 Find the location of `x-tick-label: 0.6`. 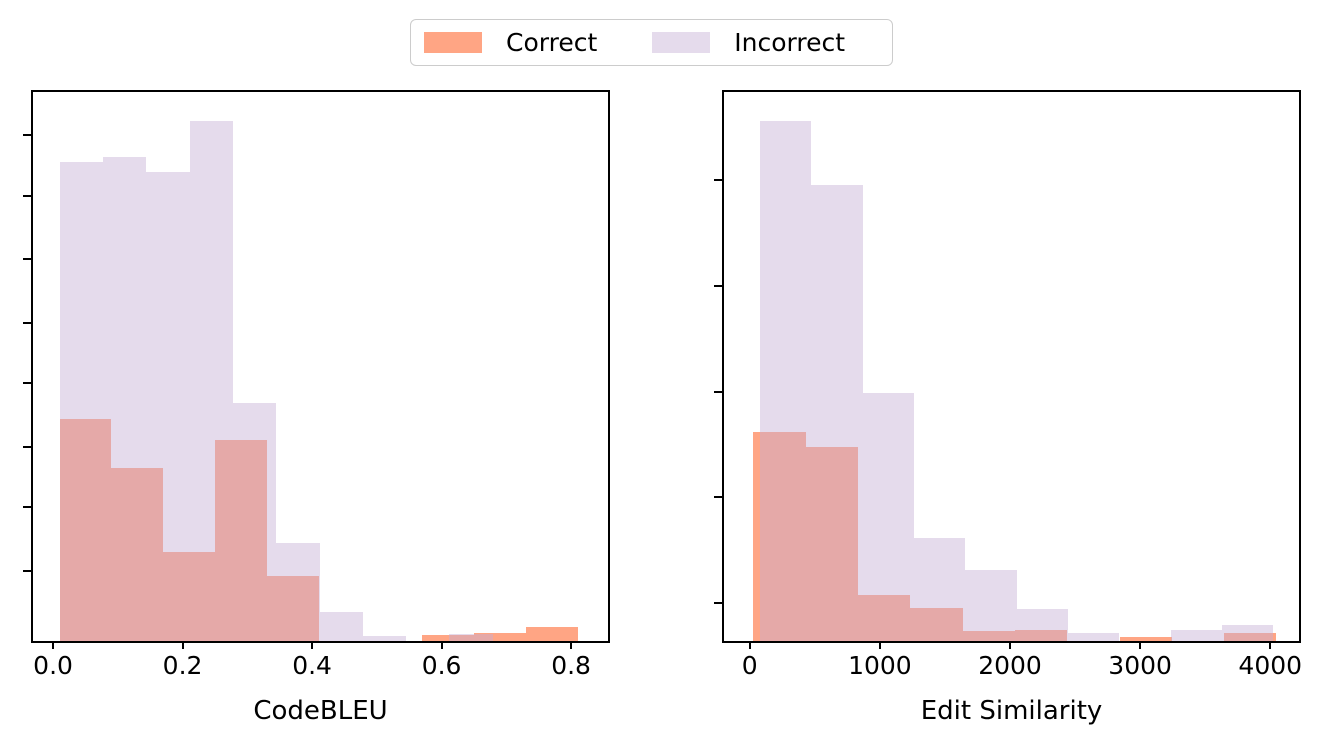

x-tick-label: 0.6 is located at coordinates (441, 665).